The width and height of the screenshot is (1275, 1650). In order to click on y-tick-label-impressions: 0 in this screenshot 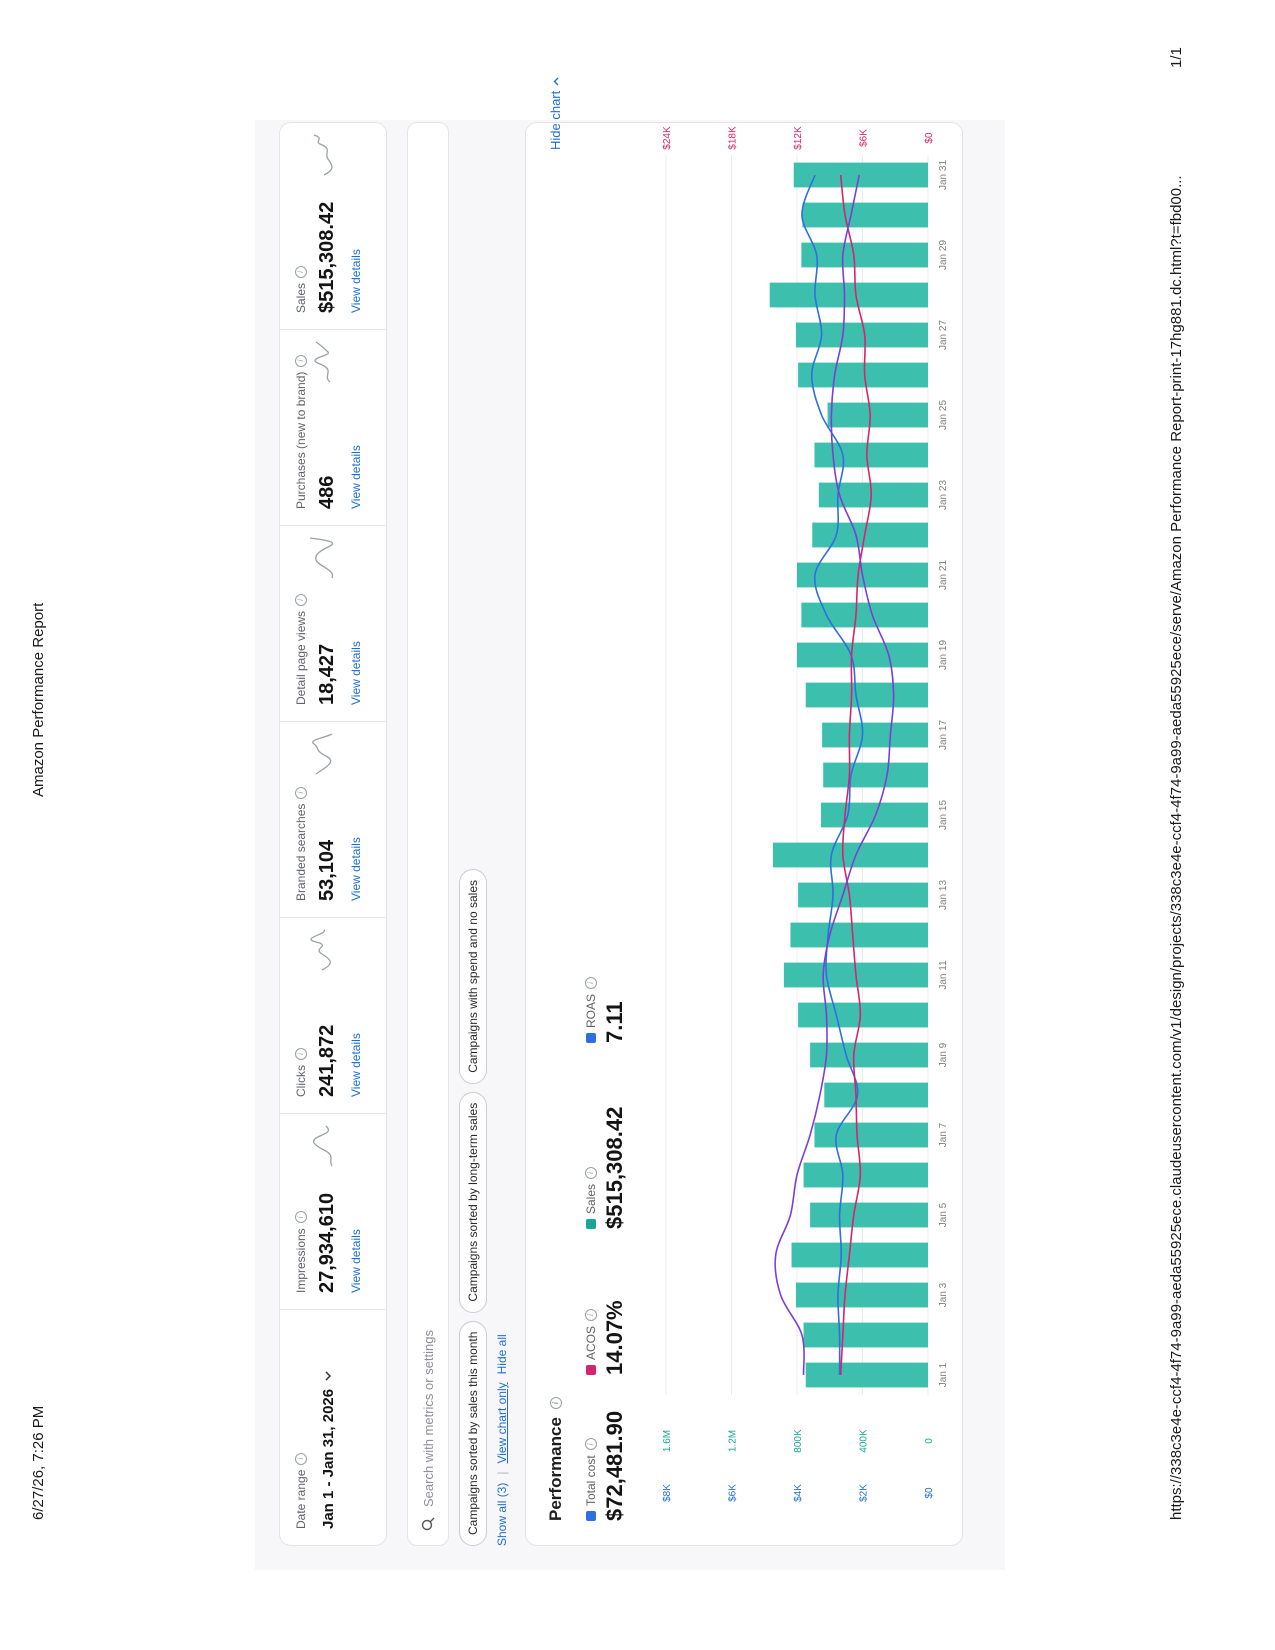, I will do `click(929, 1441)`.